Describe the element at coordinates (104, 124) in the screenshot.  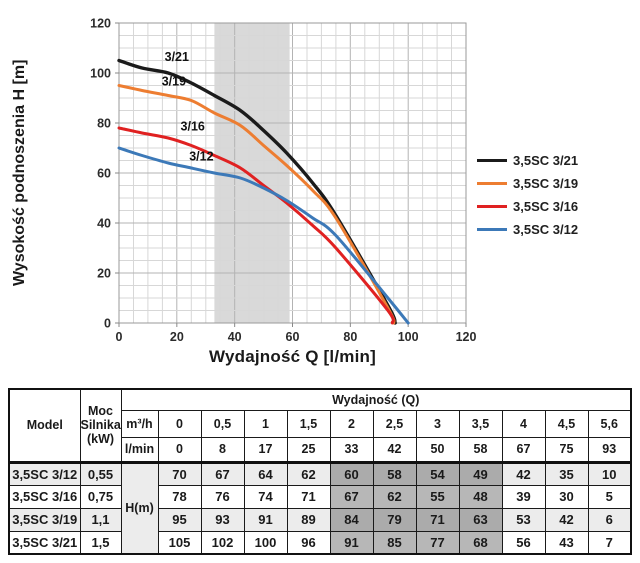
I see `y-tick-label: 80` at that location.